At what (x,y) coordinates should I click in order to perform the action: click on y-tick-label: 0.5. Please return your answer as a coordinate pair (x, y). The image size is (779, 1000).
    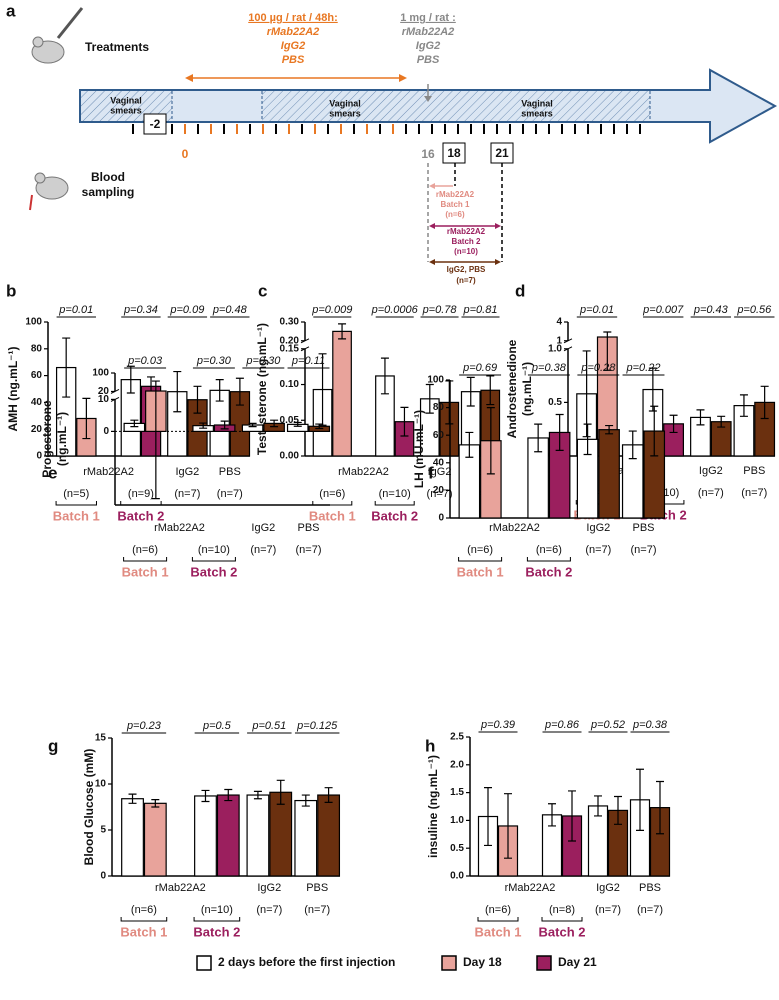
    Looking at the image, I should click on (457, 848).